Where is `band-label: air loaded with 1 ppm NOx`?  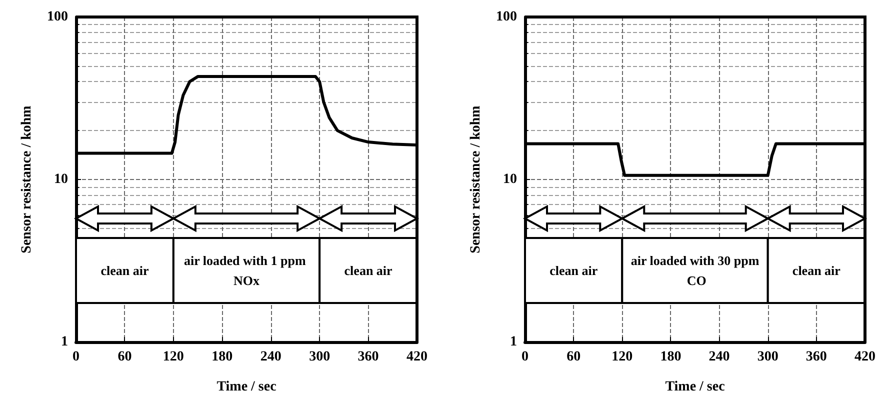
band-label: air loaded with 1 ppm NOx is located at coordinates (247, 270).